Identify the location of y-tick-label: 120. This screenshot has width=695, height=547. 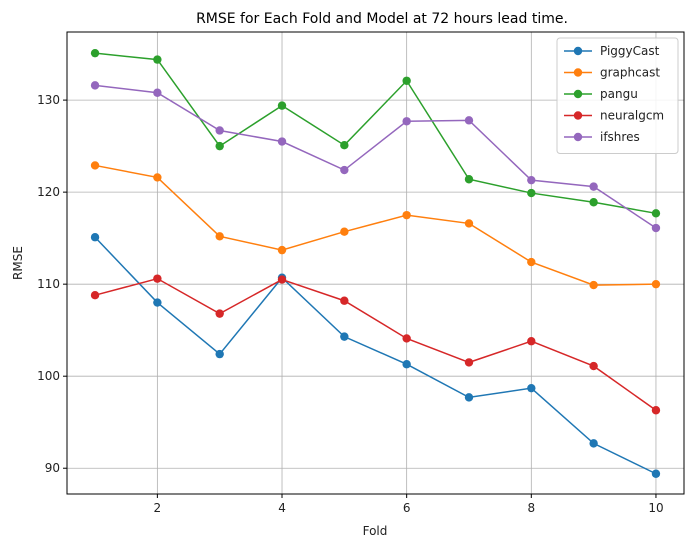
(48, 192).